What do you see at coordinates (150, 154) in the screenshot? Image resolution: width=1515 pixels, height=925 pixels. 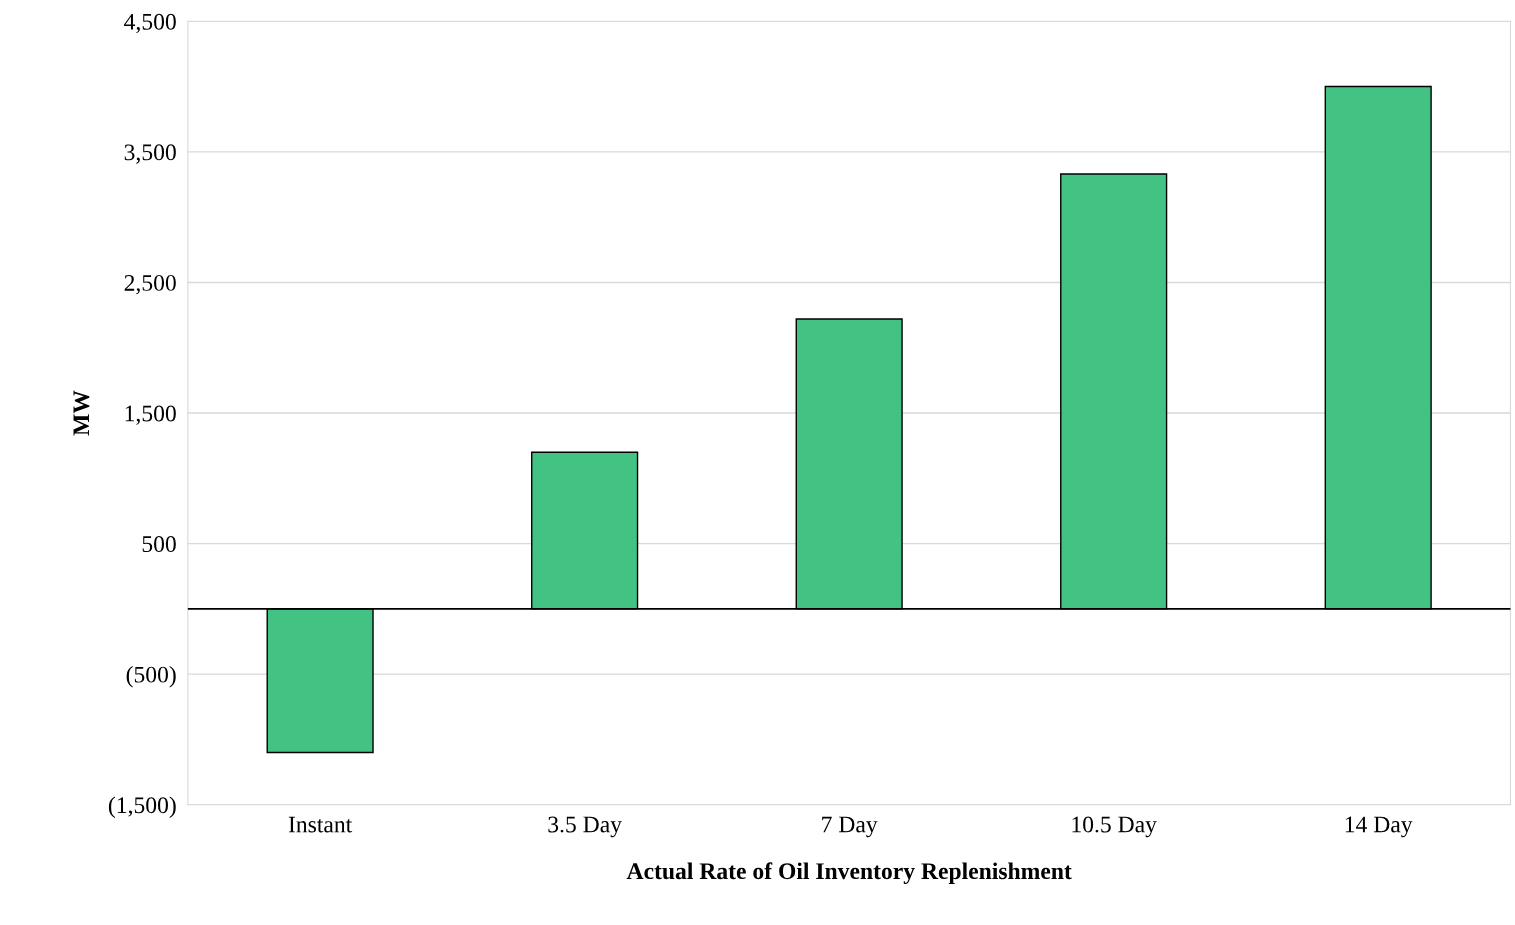 I see `y-tick-label: 3,500` at bounding box center [150, 154].